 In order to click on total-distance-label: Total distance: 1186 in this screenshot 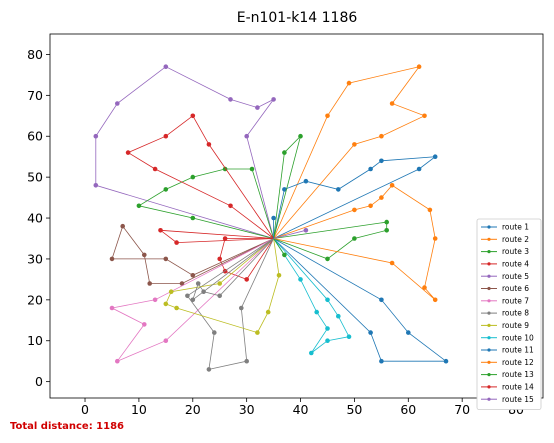, I will do `click(67, 426)`.